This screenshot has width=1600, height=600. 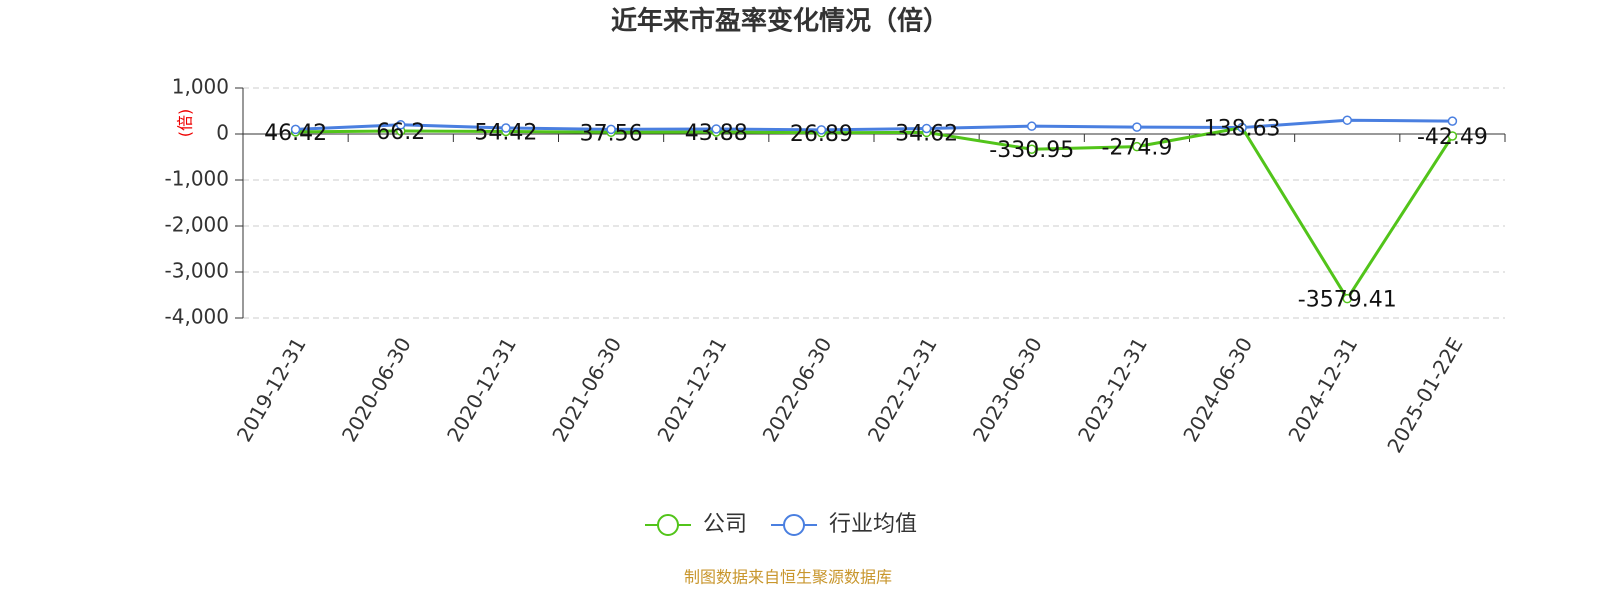 I want to click on data-label: 54.42, so click(x=505, y=132).